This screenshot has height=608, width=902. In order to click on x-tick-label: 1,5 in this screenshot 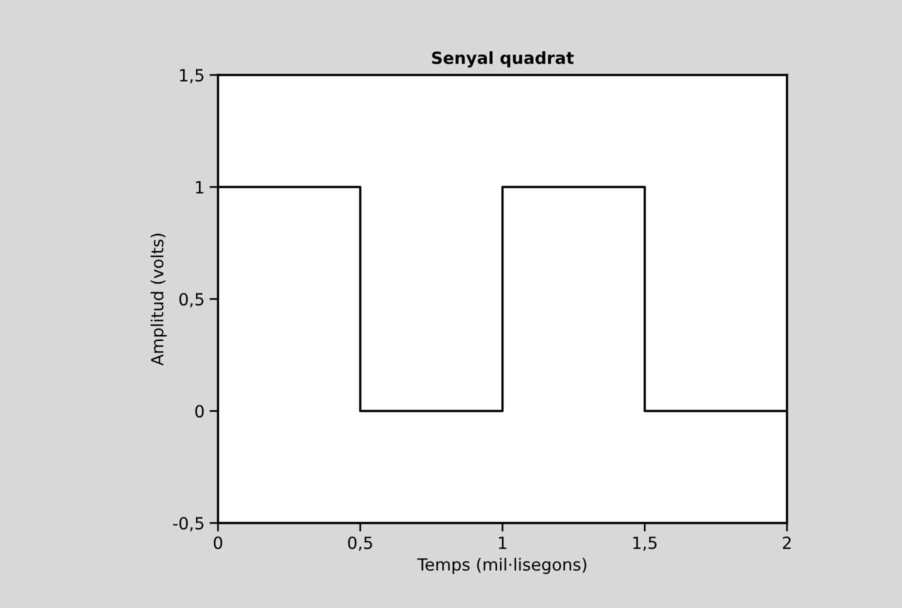, I will do `click(645, 543)`.